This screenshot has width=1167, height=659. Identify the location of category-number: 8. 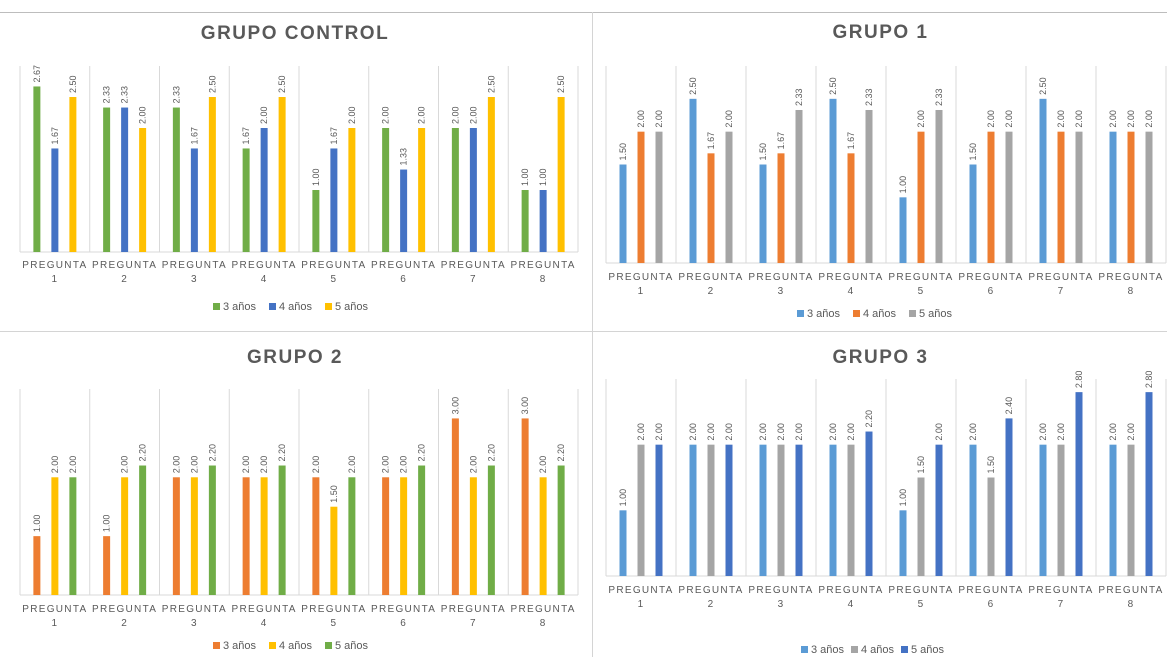
(543, 623).